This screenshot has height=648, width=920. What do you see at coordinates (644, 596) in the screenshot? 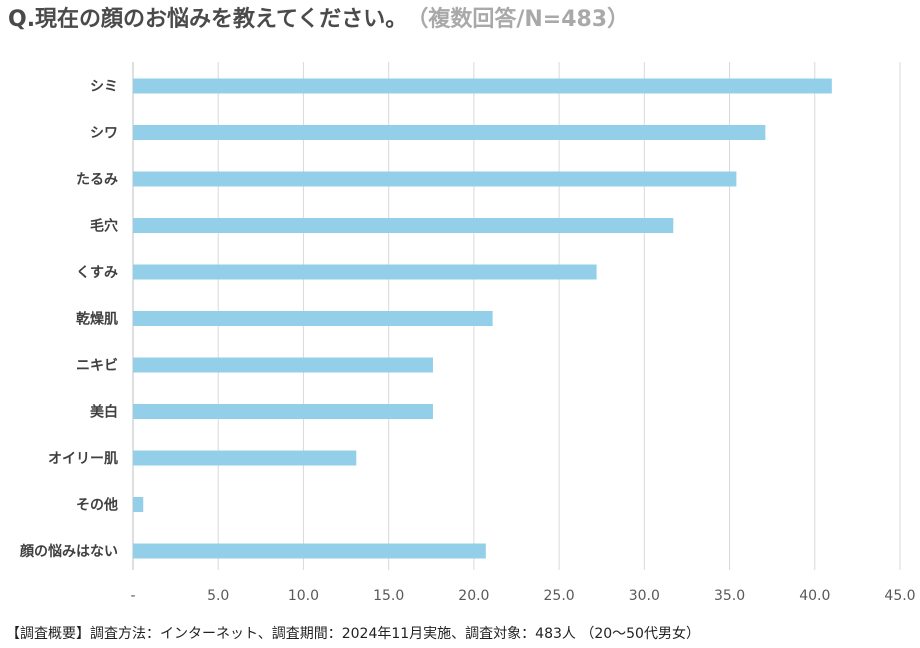
I see `x-tick-label: 30.0` at bounding box center [644, 596].